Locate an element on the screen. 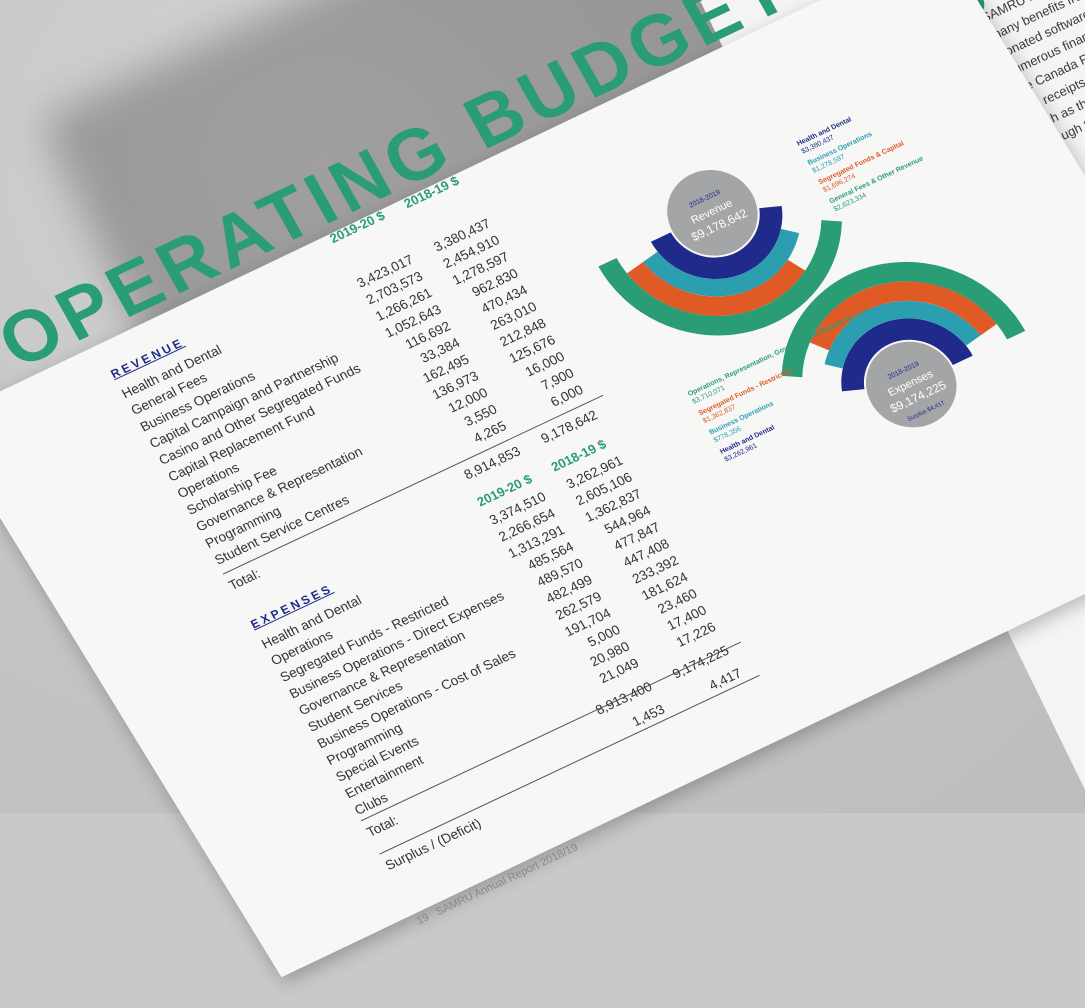  revenue-arc-business-ops is located at coordinates (721, 262).